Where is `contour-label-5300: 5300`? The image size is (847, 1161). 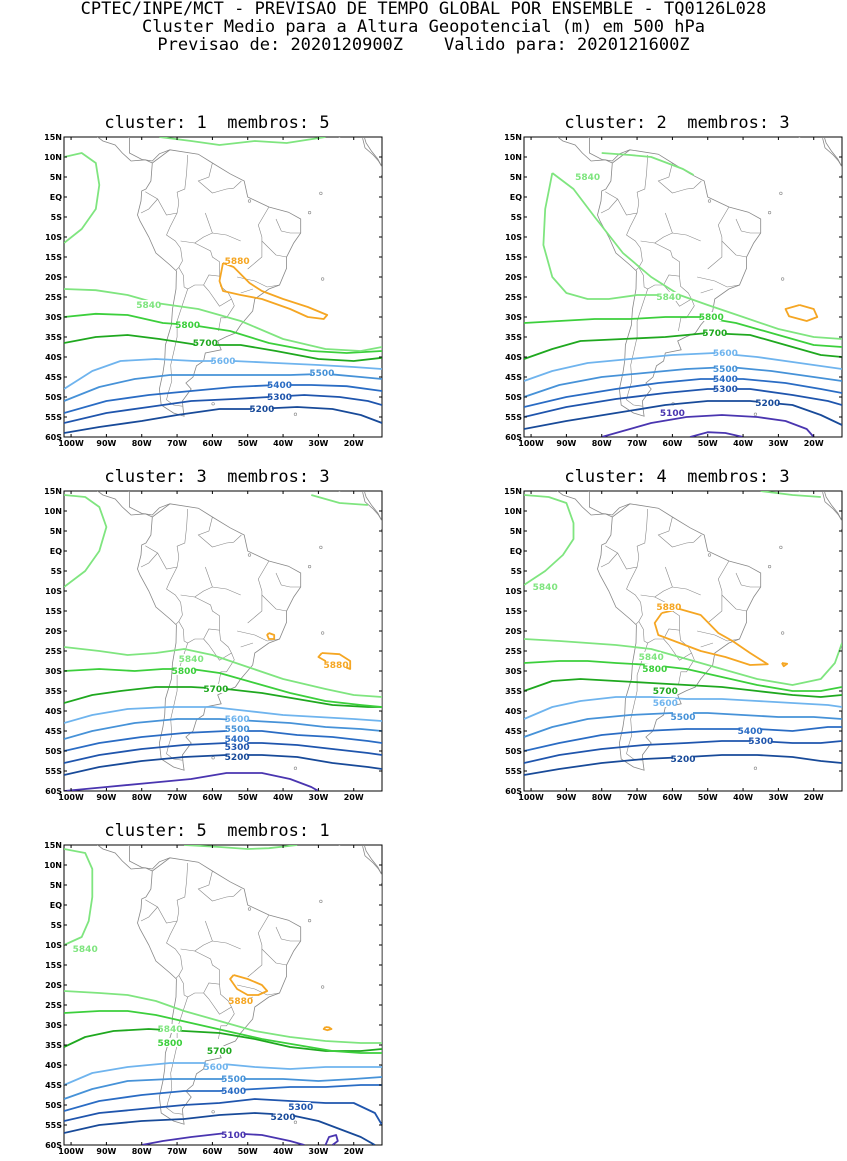 contour-label-5300: 5300 is located at coordinates (279, 398).